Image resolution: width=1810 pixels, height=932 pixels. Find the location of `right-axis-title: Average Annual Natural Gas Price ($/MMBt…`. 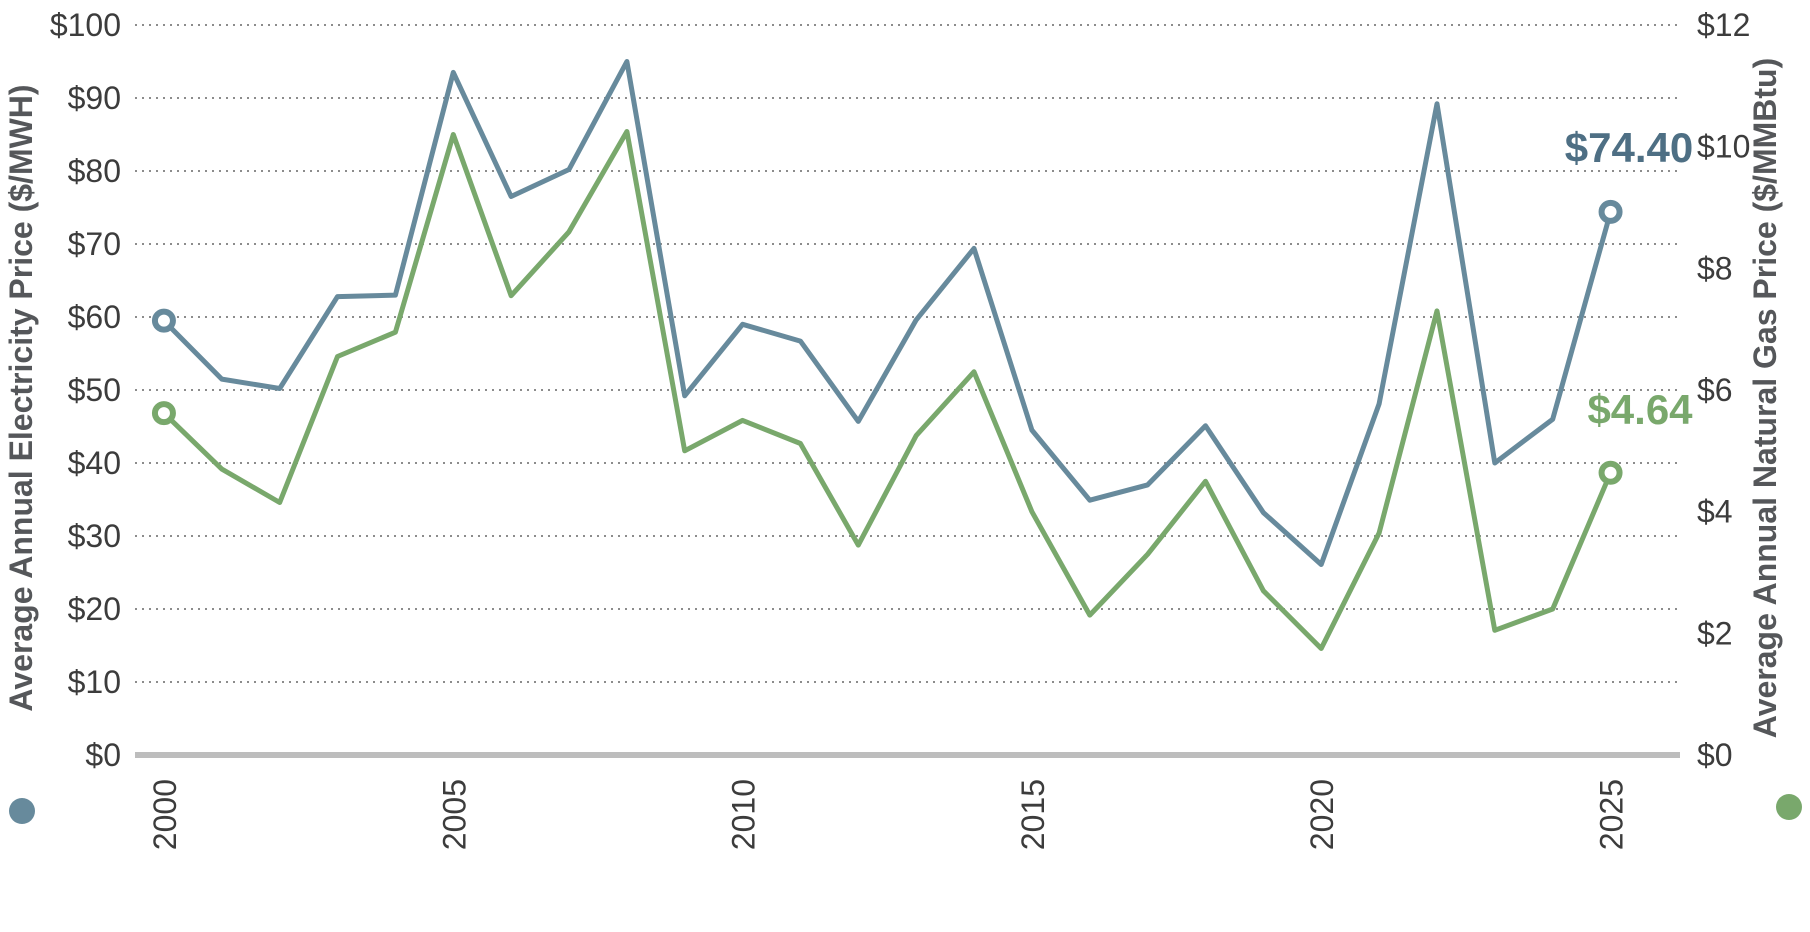

right-axis-title: Average Annual Natural Gas Price ($/MMBt… is located at coordinates (1765, 398).